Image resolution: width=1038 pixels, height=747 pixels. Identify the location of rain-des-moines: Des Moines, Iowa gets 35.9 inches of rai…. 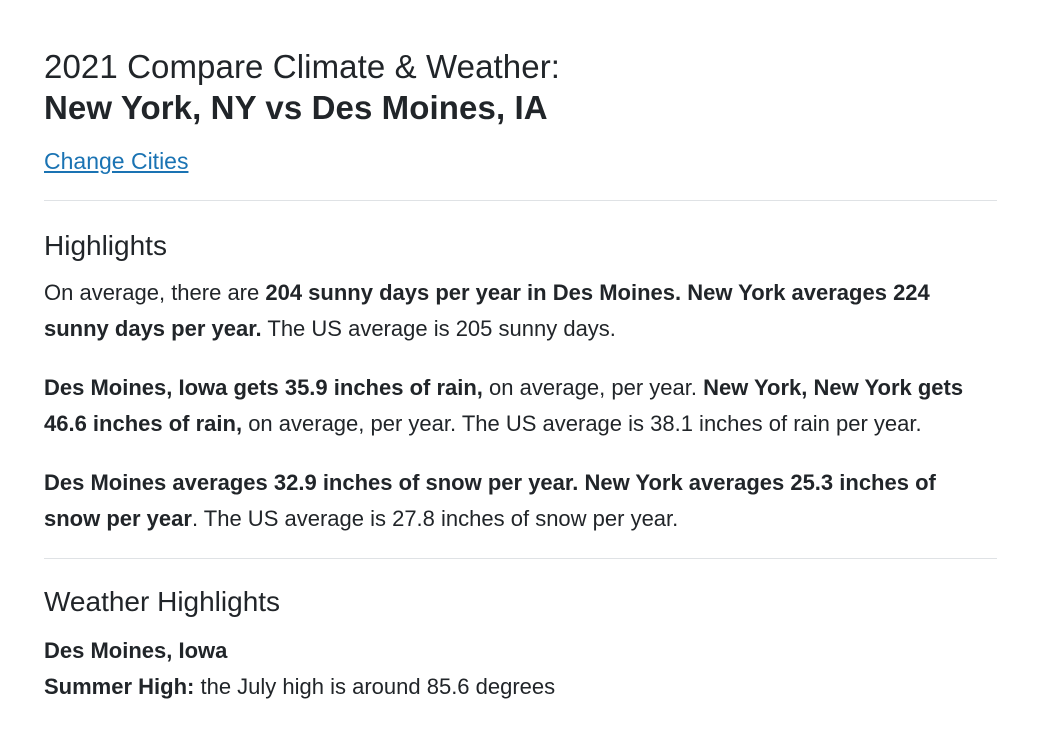
(263, 387).